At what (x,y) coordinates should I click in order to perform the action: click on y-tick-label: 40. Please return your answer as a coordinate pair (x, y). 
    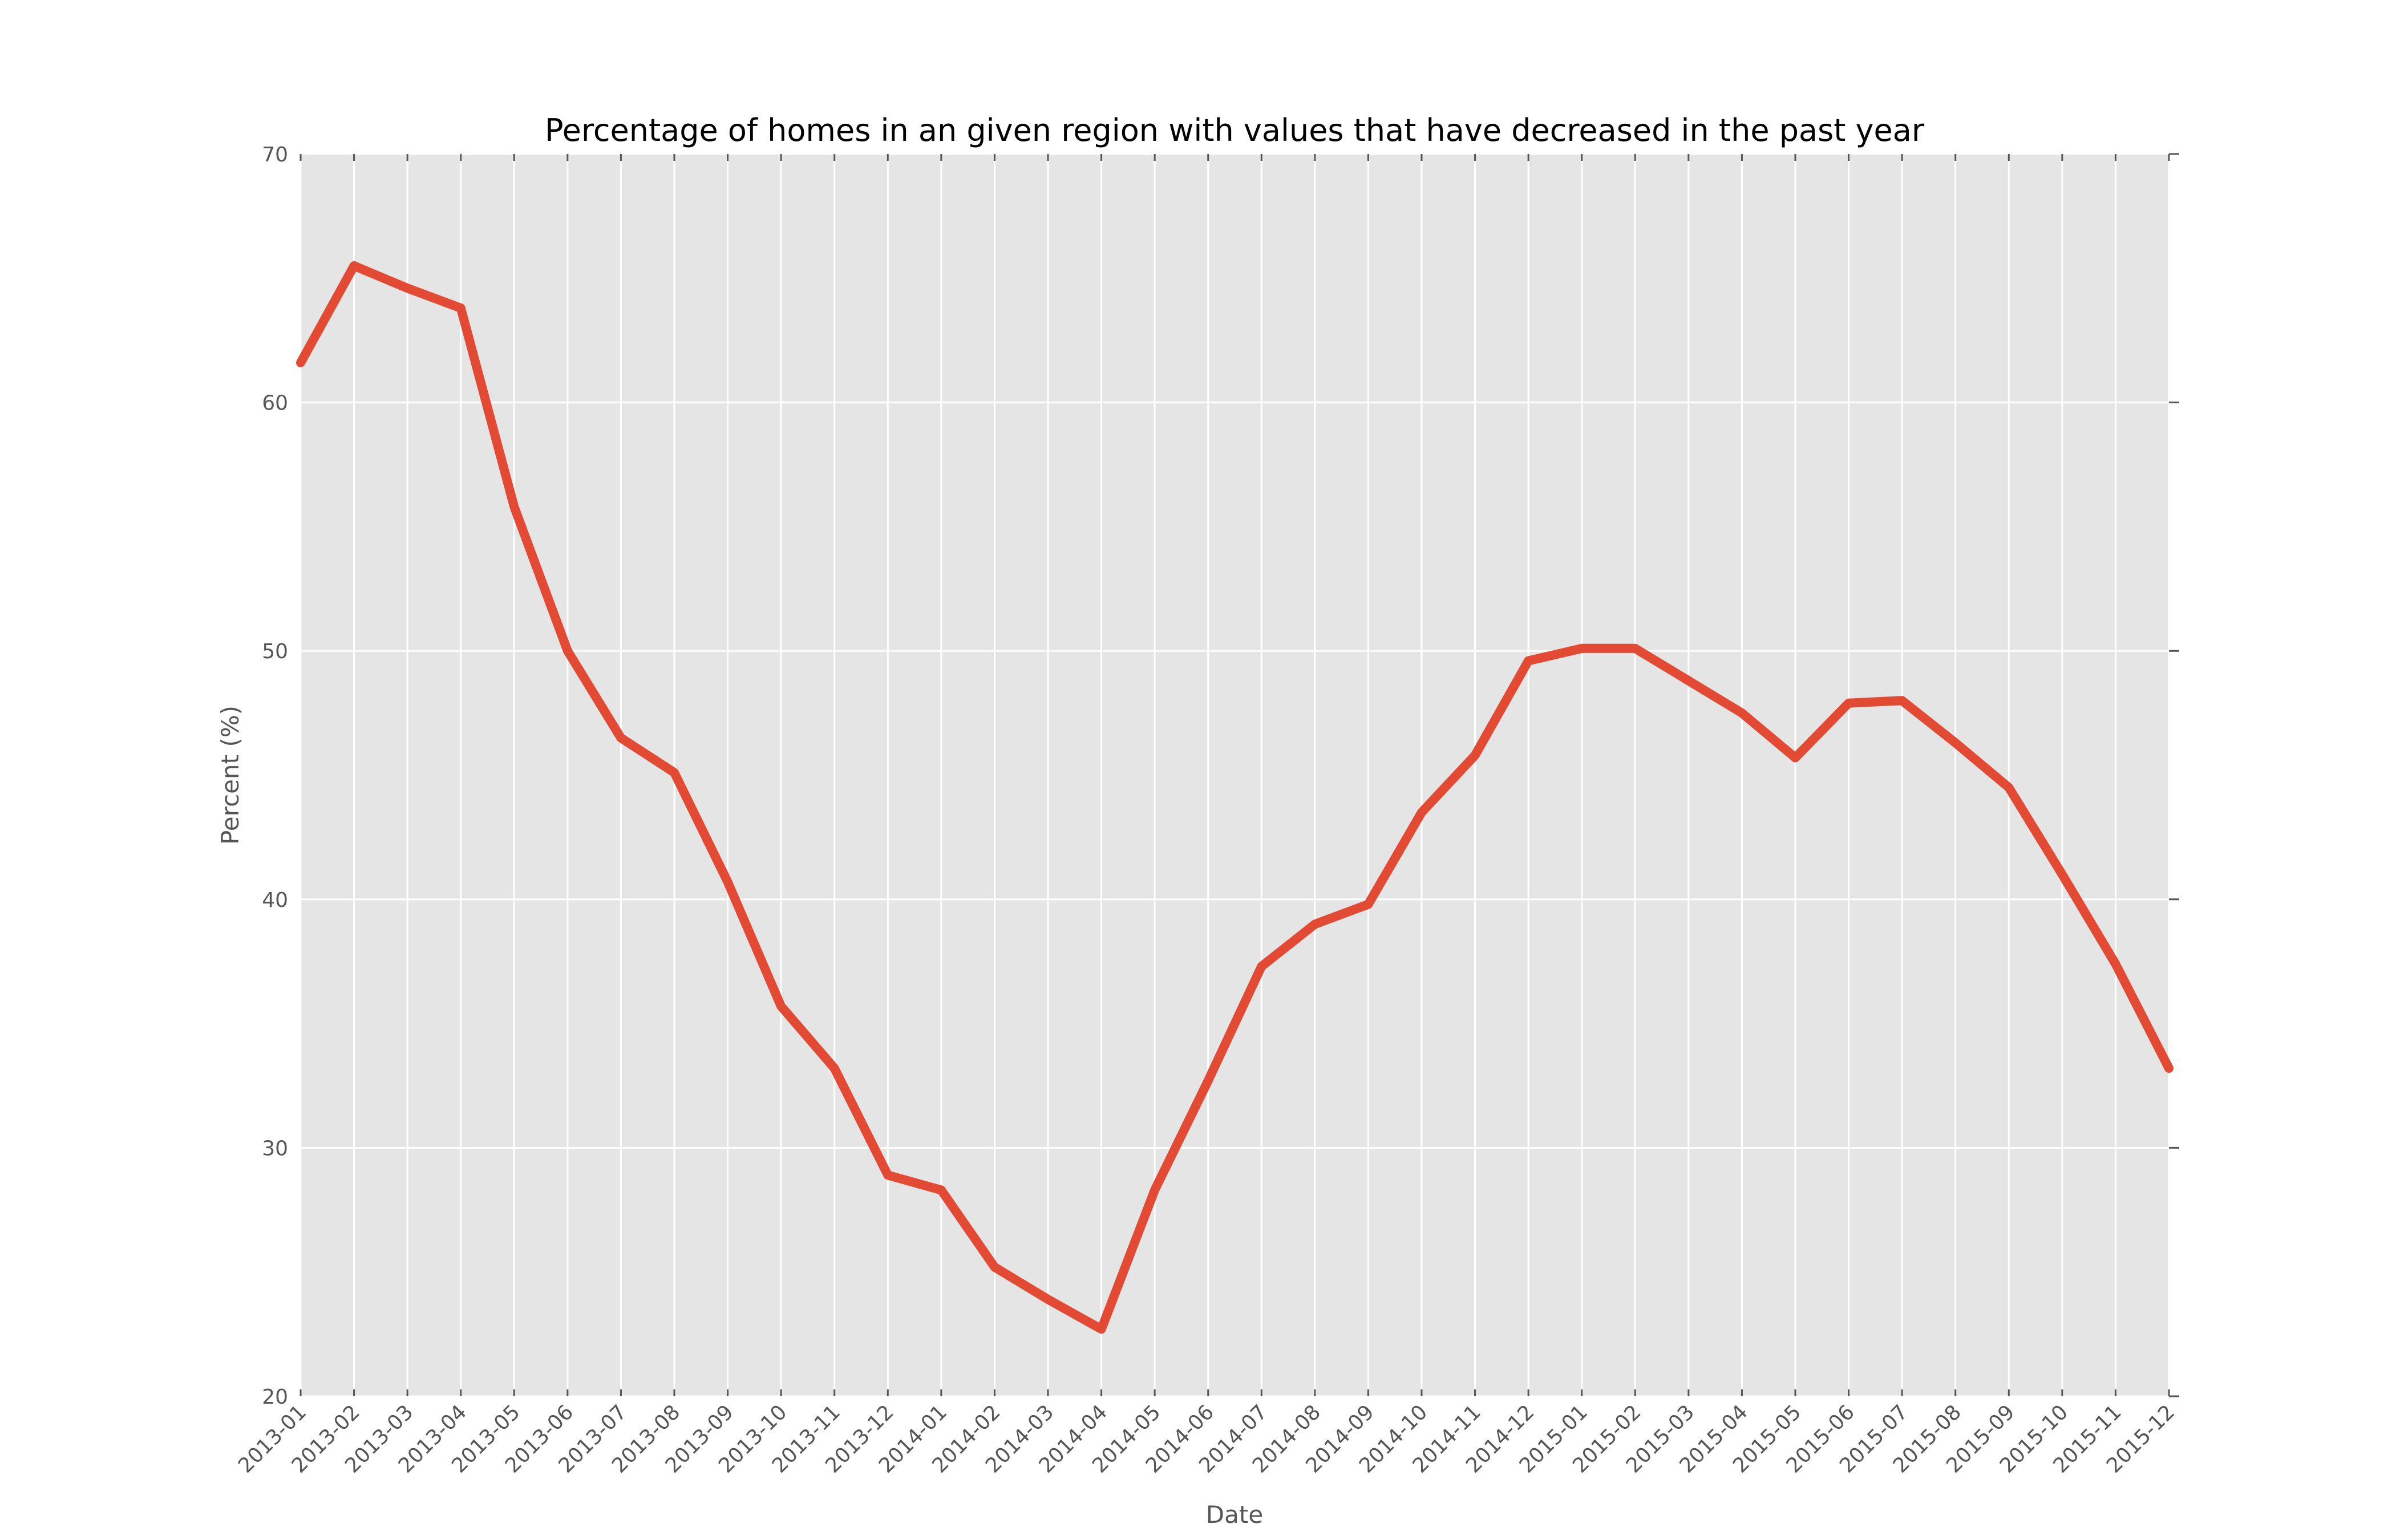
    Looking at the image, I should click on (275, 901).